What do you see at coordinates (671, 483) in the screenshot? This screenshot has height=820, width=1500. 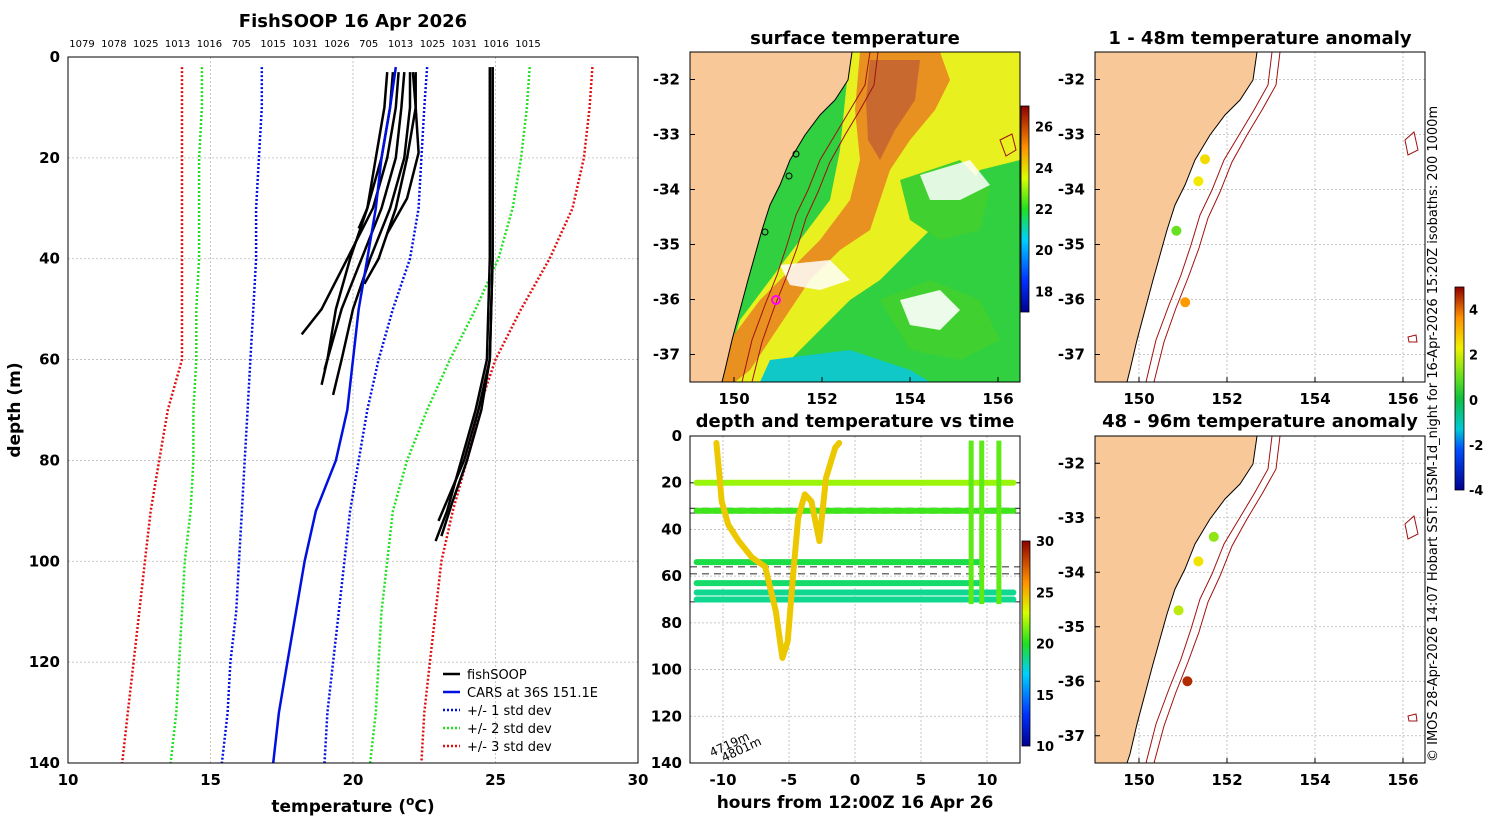 I see `timeseries-ytick: 20` at bounding box center [671, 483].